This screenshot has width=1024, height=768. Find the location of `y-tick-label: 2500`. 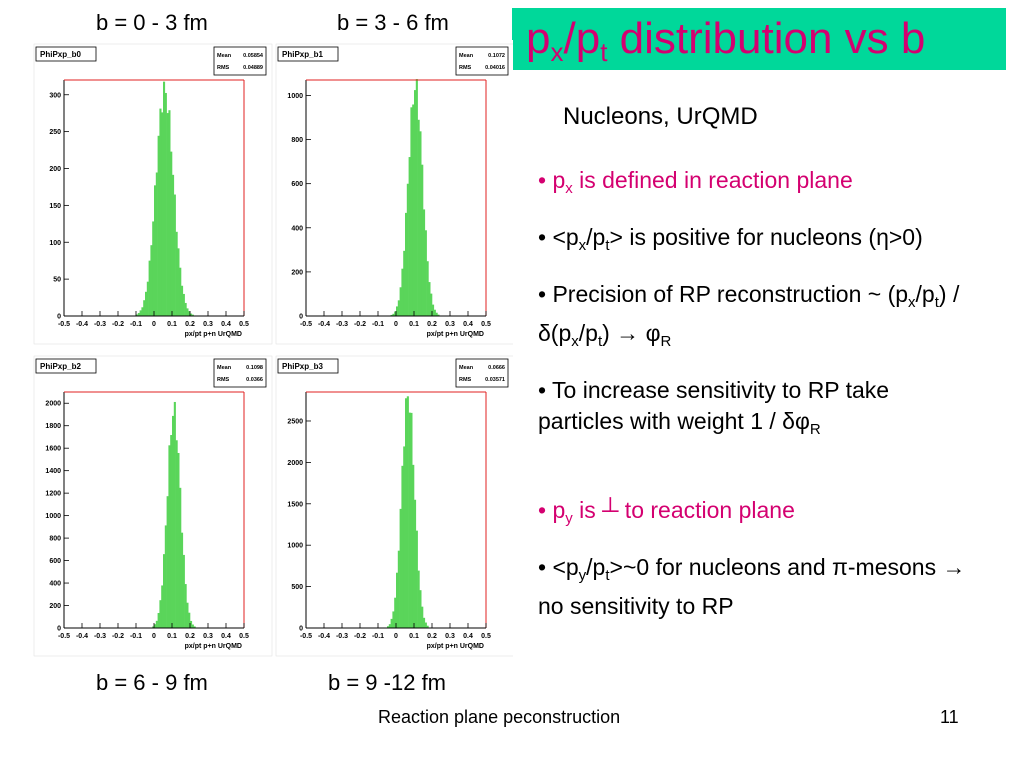

y-tick-label: 2500 is located at coordinates (295, 421).